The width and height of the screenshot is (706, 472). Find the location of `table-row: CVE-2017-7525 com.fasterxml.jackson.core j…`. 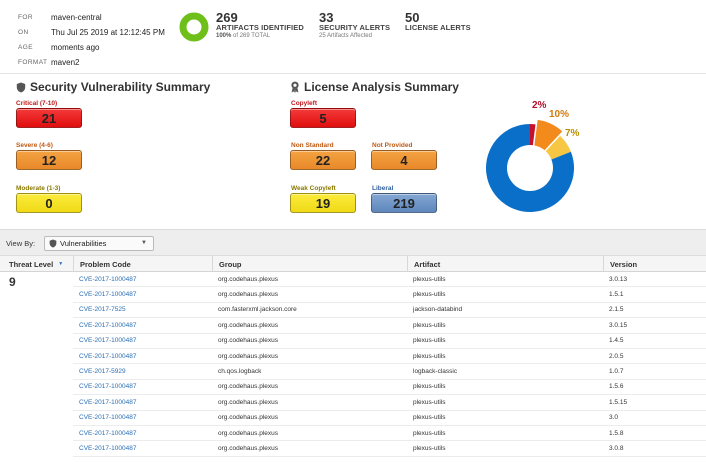

table-row: CVE-2017-7525 com.fasterxml.jackson.core j… is located at coordinates (353, 311).